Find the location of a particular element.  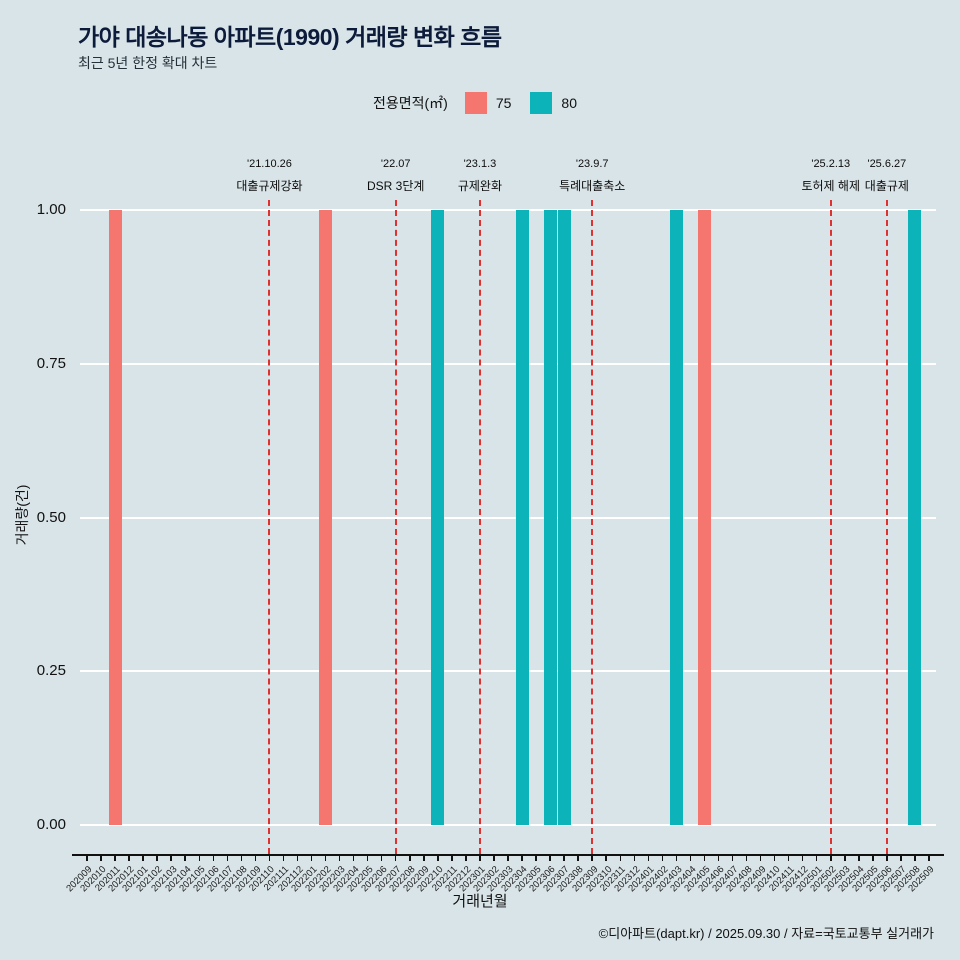

event-label-202301: 규제완화 is located at coordinates (480, 186).